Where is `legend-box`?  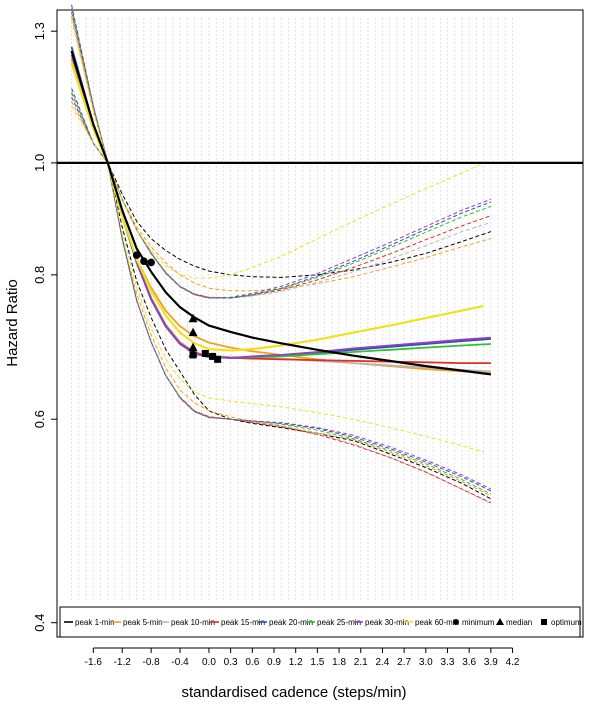
legend-box is located at coordinates (320, 622).